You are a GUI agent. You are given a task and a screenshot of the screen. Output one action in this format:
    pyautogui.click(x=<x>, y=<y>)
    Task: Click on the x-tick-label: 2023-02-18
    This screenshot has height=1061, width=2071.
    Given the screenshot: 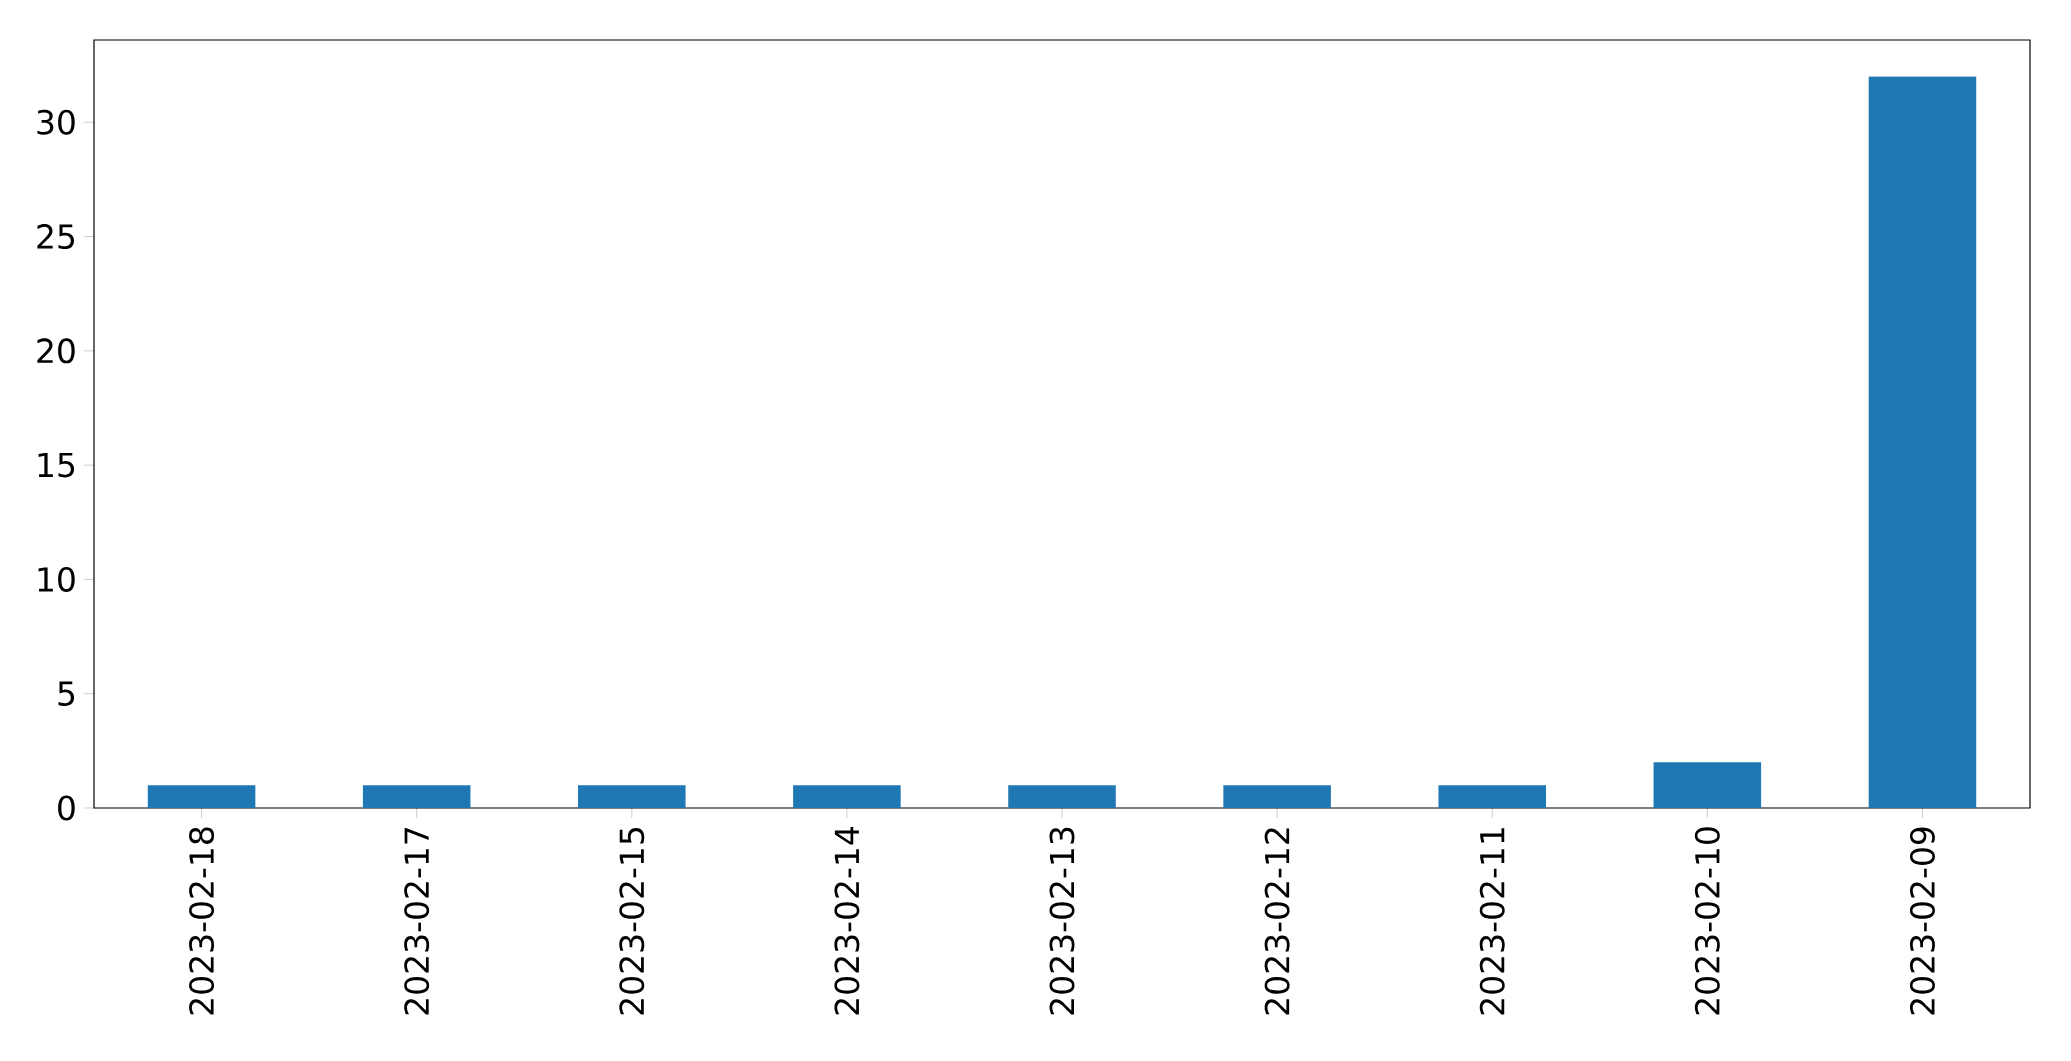 What is the action you would take?
    pyautogui.click(x=202, y=921)
    